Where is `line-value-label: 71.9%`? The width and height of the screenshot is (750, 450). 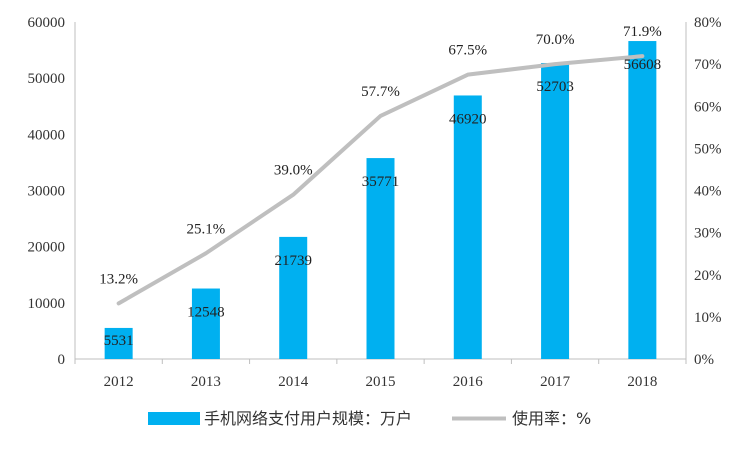
line-value-label: 71.9% is located at coordinates (642, 32).